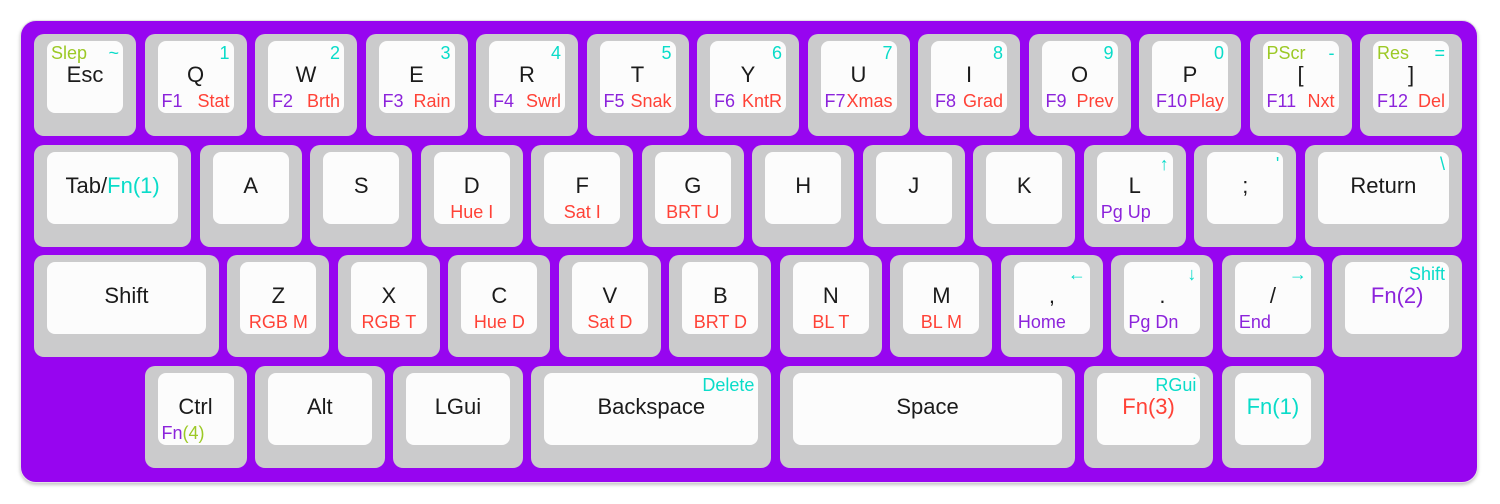 The height and width of the screenshot is (504, 1500). I want to click on esc-legend-tl: Slep, so click(69, 53).